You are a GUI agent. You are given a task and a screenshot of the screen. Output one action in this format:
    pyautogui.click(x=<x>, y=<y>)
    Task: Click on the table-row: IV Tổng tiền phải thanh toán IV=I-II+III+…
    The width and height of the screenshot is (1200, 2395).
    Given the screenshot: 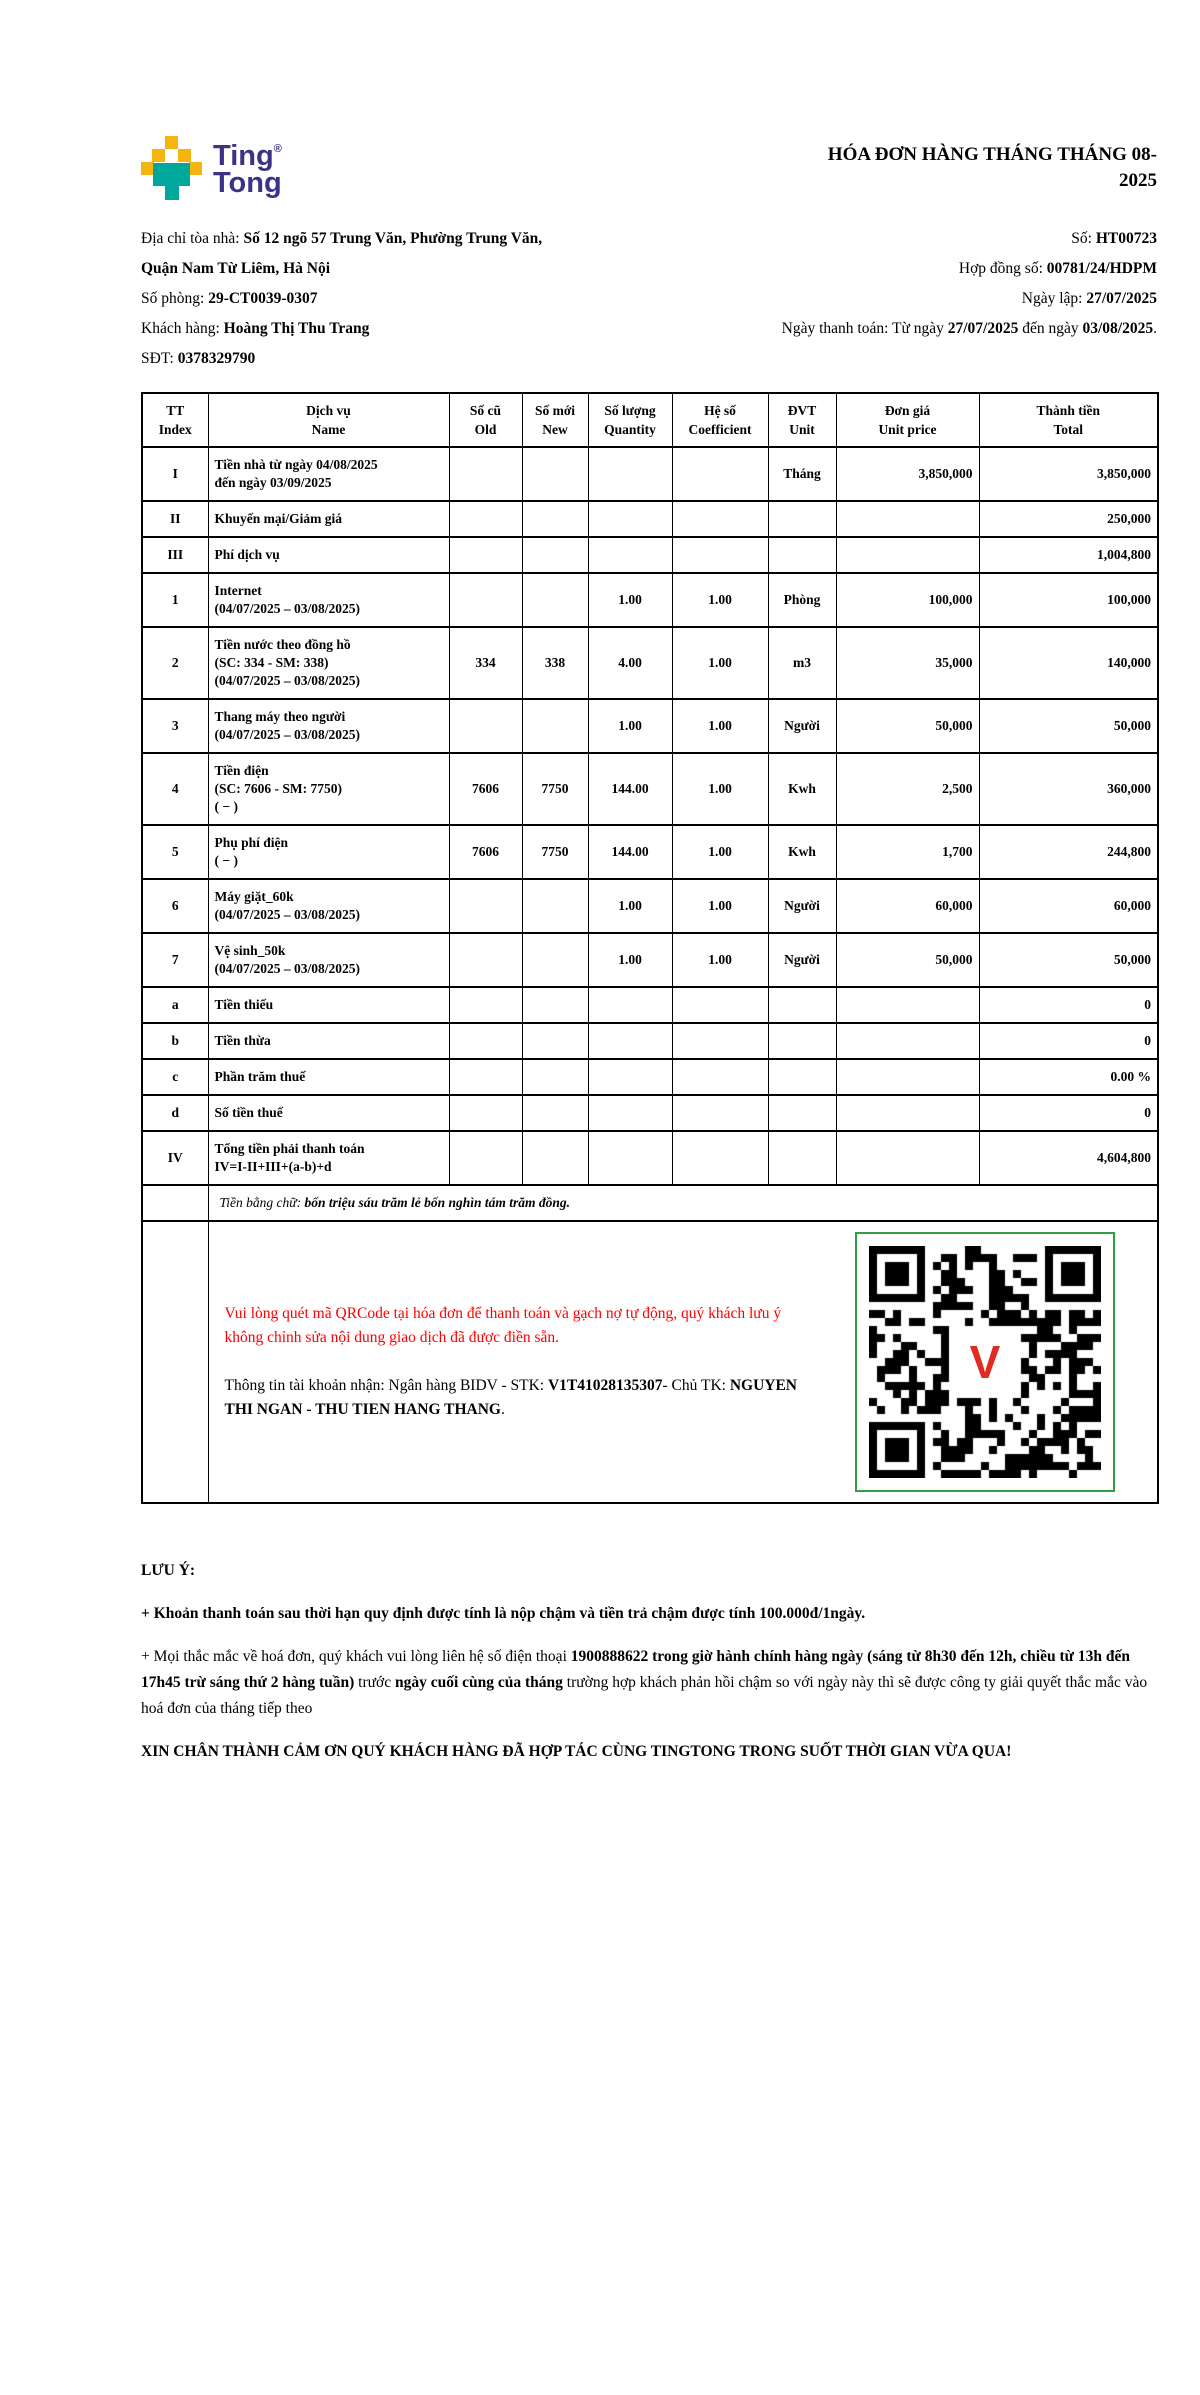 What is the action you would take?
    pyautogui.click(x=650, y=1158)
    